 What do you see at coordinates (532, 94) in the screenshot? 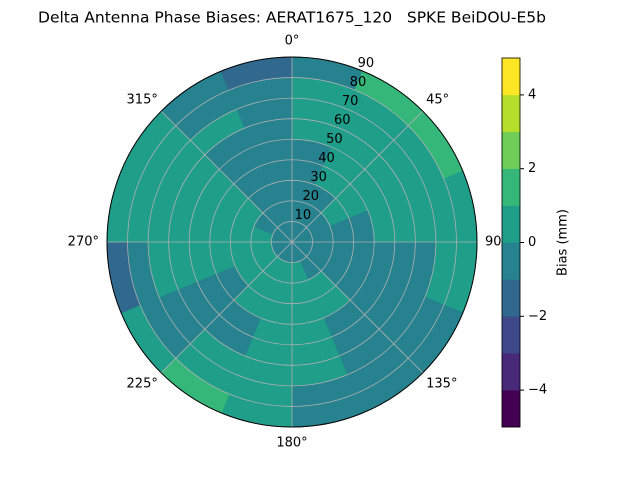
I see `colorbar-tick-label: 4` at bounding box center [532, 94].